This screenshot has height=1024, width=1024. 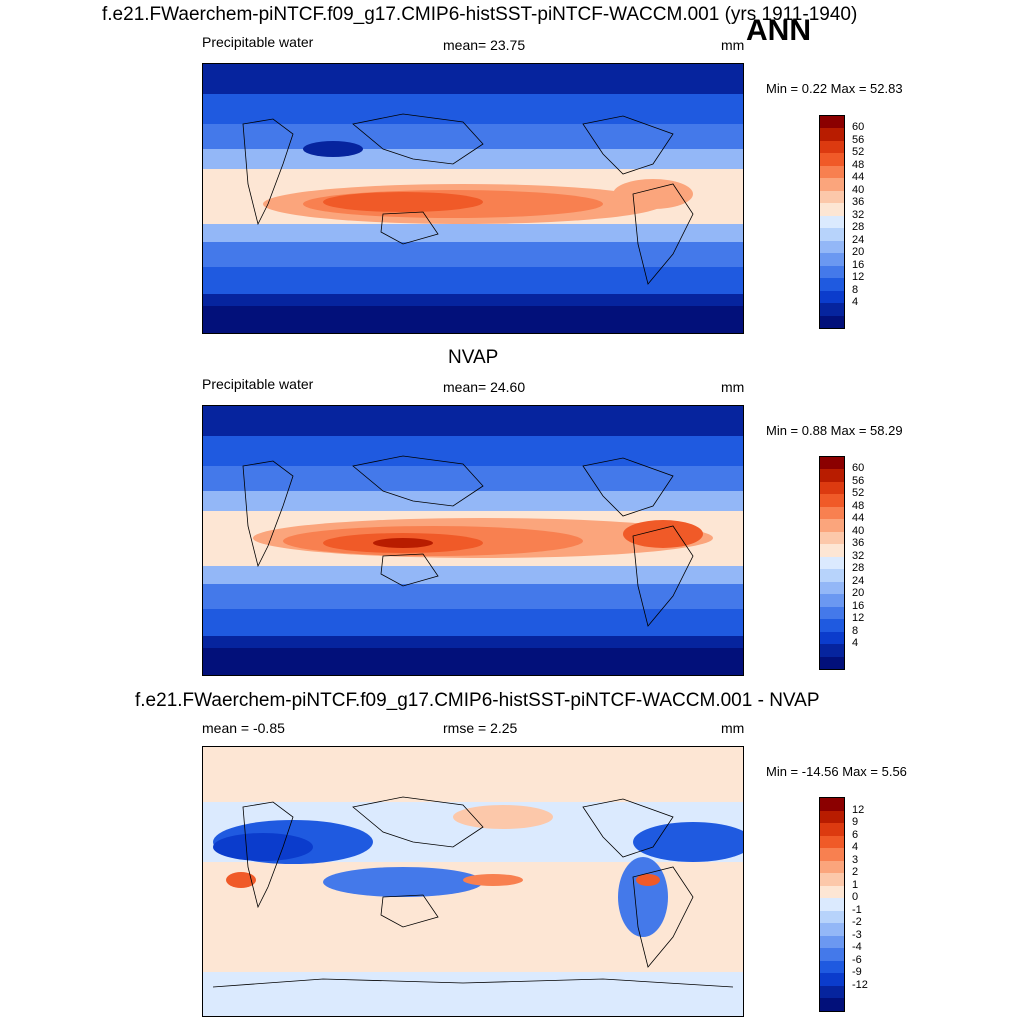 I want to click on panel3-colorbar-label: -2, so click(x=857, y=922).